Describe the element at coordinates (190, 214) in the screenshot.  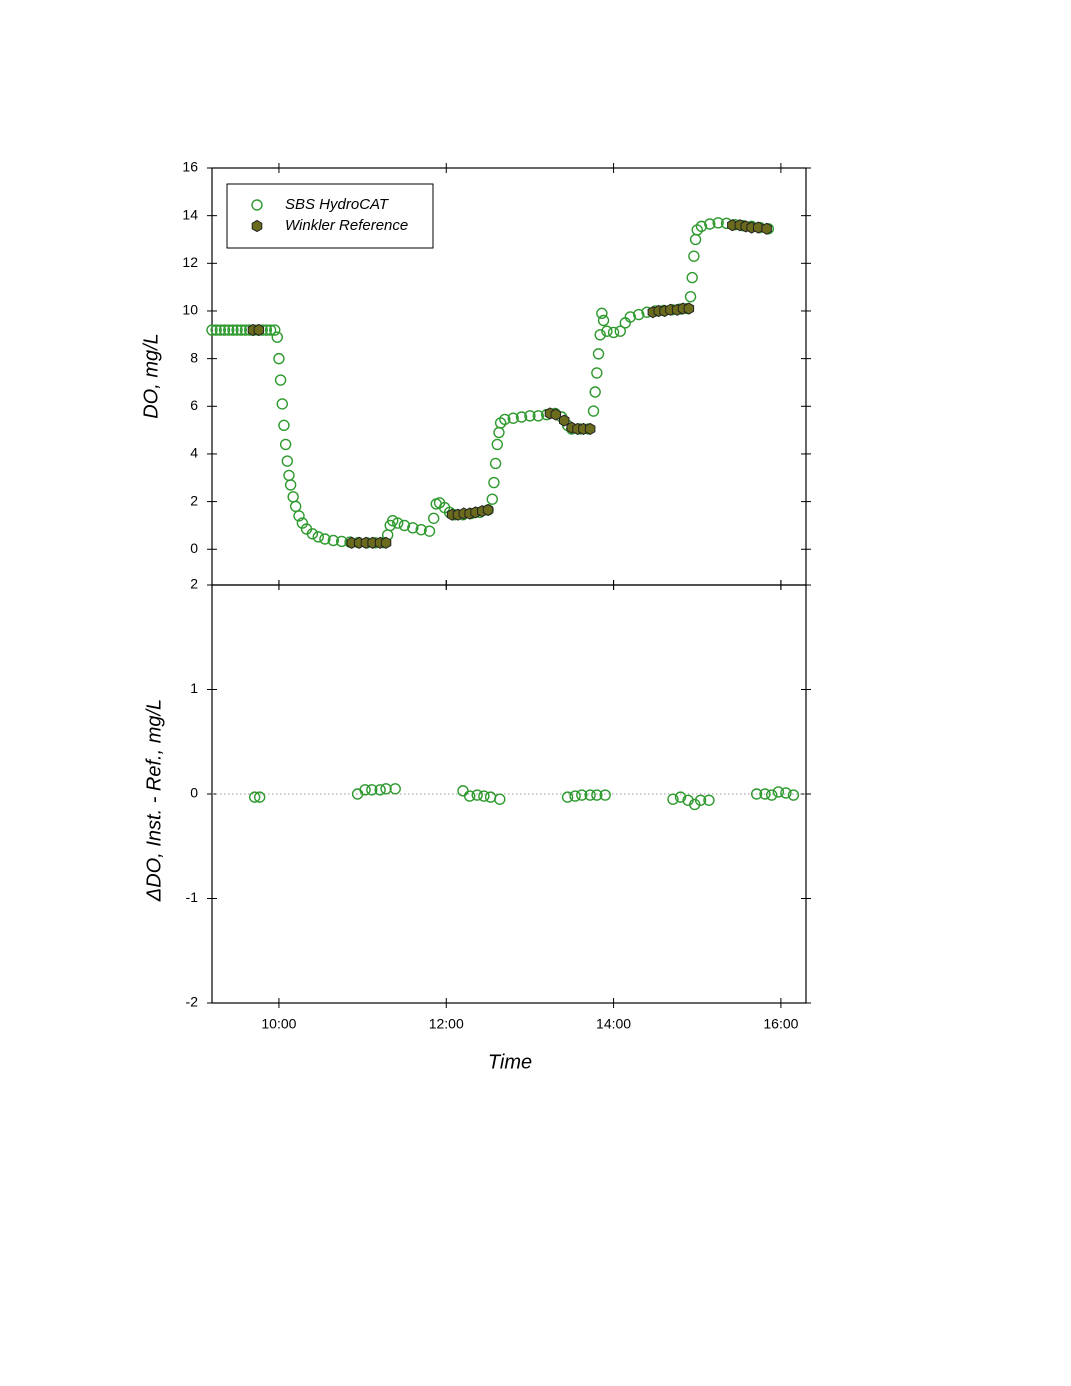
I see `y-tick-label: 14` at that location.